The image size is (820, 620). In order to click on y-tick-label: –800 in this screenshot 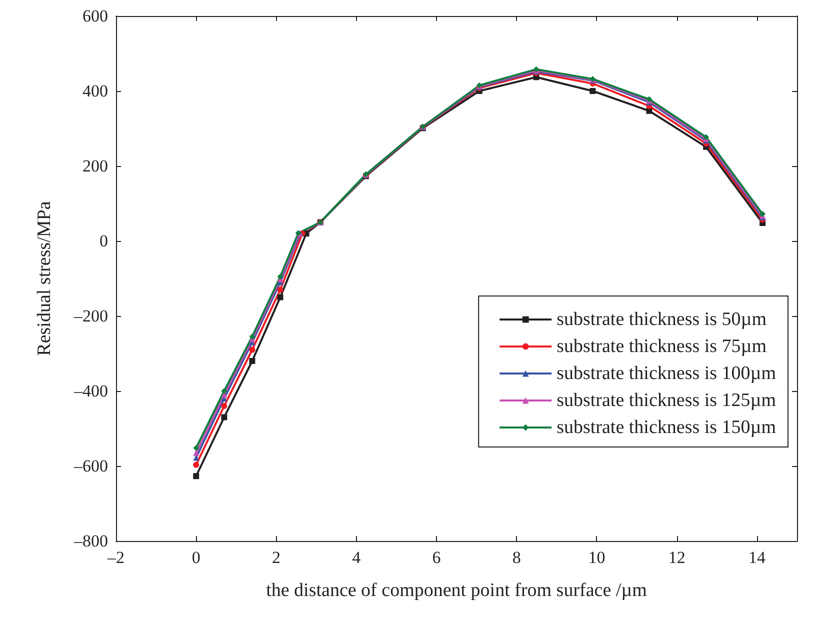, I will do `click(90, 541)`.